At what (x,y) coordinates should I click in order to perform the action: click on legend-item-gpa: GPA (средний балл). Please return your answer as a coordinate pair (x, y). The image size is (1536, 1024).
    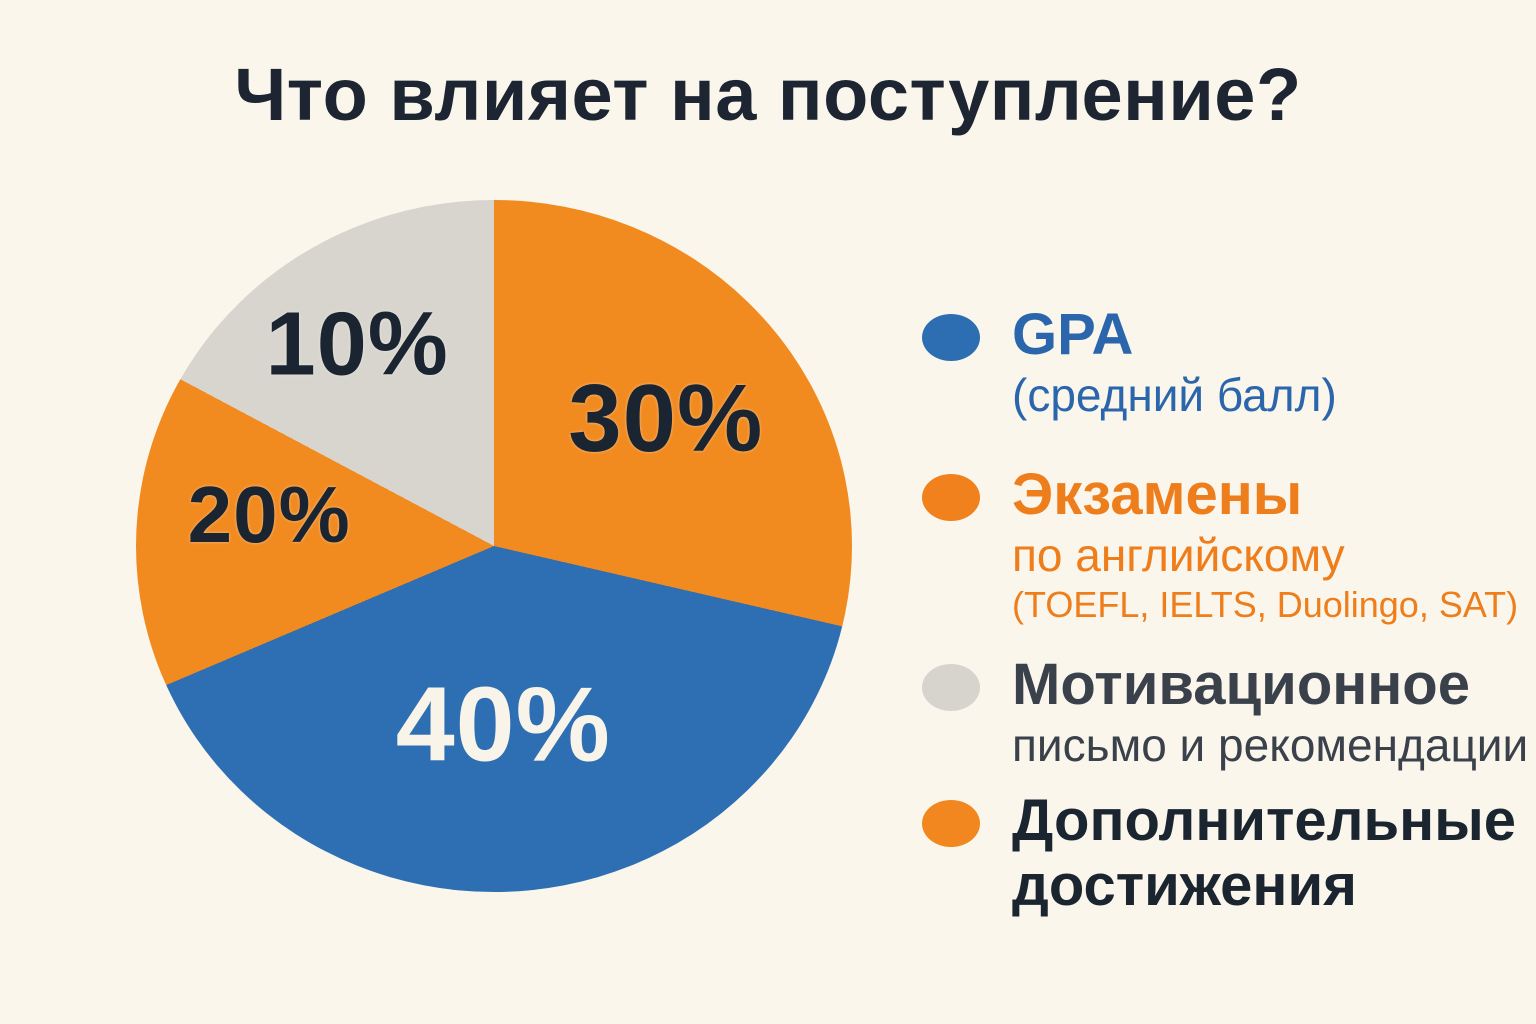
    Looking at the image, I should click on (1129, 362).